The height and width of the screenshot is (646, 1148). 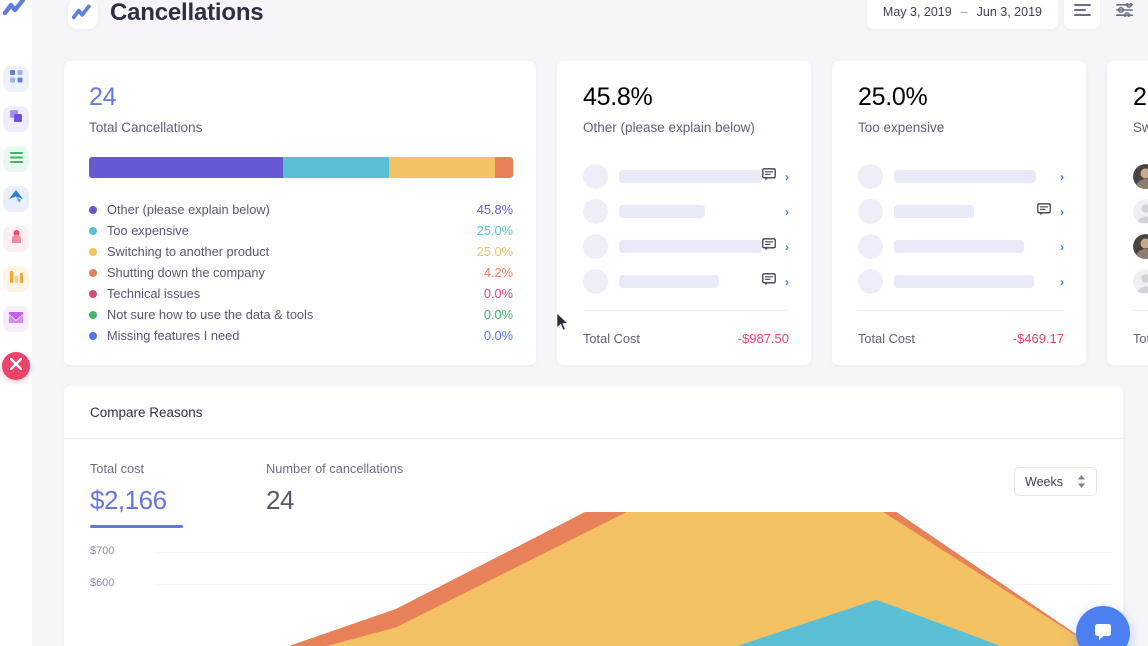 I want to click on sidebar-item-send, so click(x=16, y=199).